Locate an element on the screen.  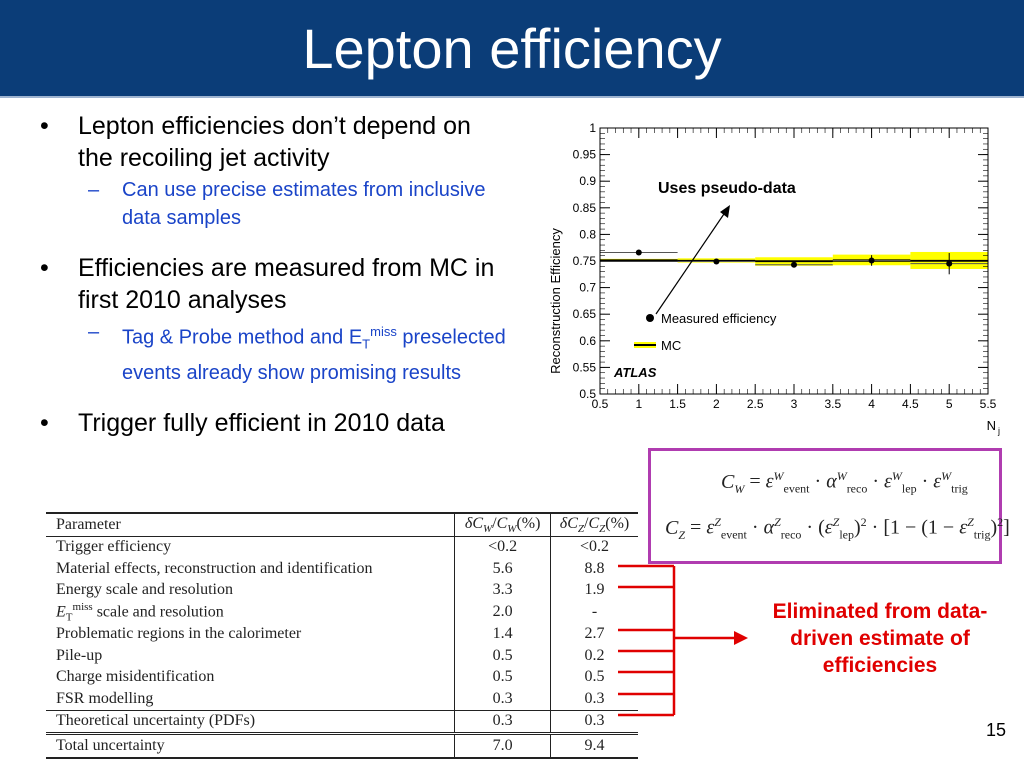
header-parameter: Parameter is located at coordinates (251, 524).